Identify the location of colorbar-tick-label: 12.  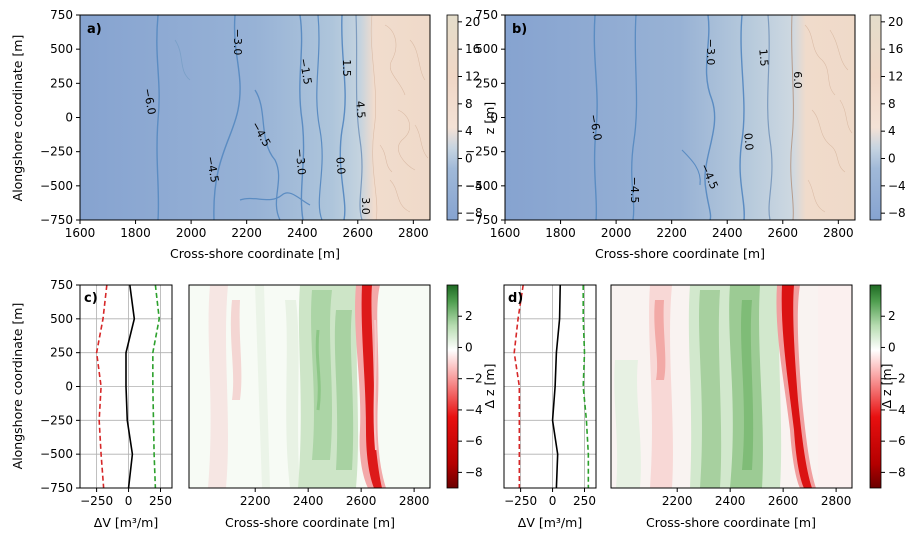
(895, 77).